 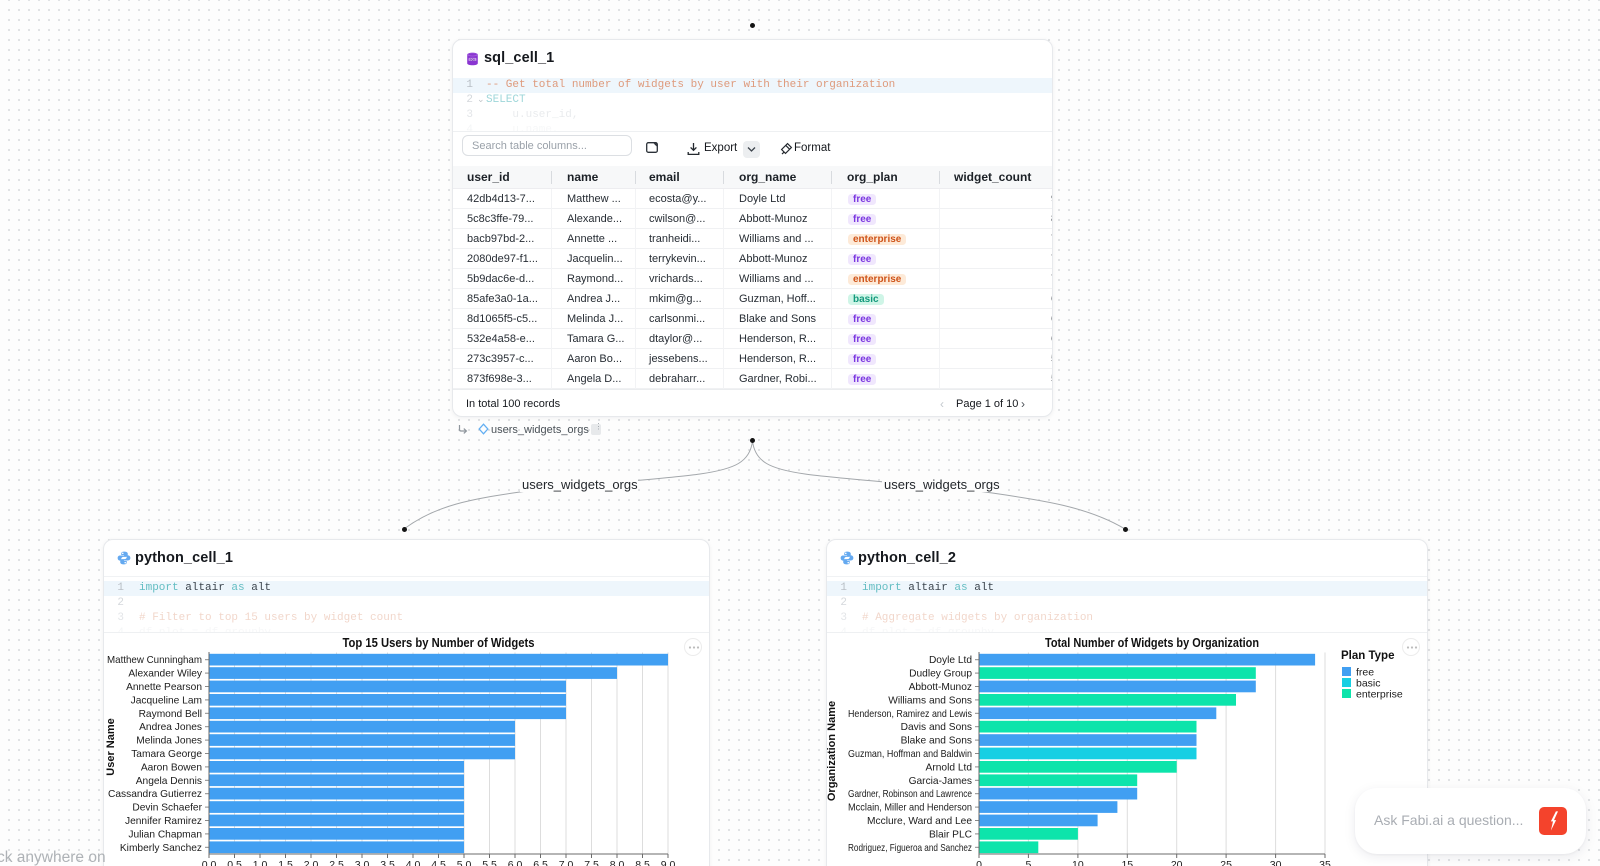 What do you see at coordinates (1276, 862) in the screenshot?
I see `svg-text: 30` at bounding box center [1276, 862].